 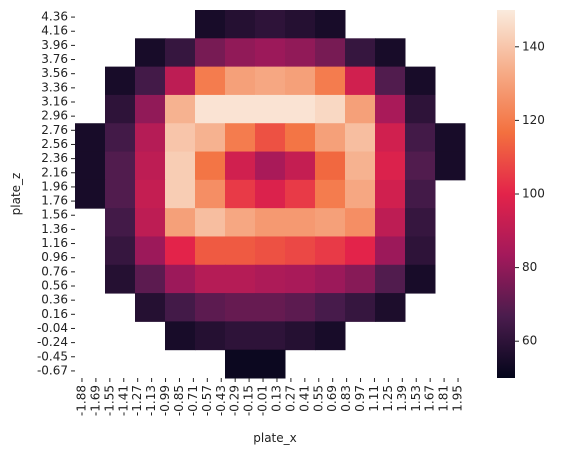 I want to click on x-tick-label: -1.27, so click(x=137, y=400).